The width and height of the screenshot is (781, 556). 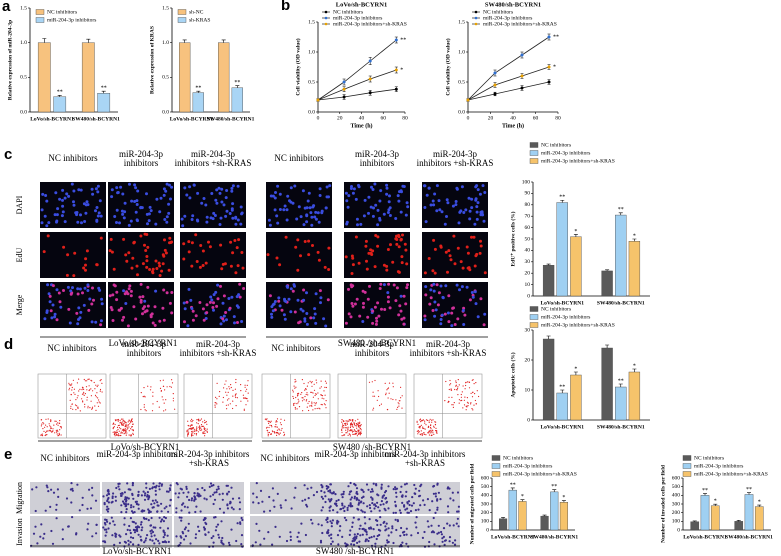 What do you see at coordinates (621, 303) in the screenshot?
I see `x-tick-label: SW480/sh-BCYRN1` at bounding box center [621, 303].